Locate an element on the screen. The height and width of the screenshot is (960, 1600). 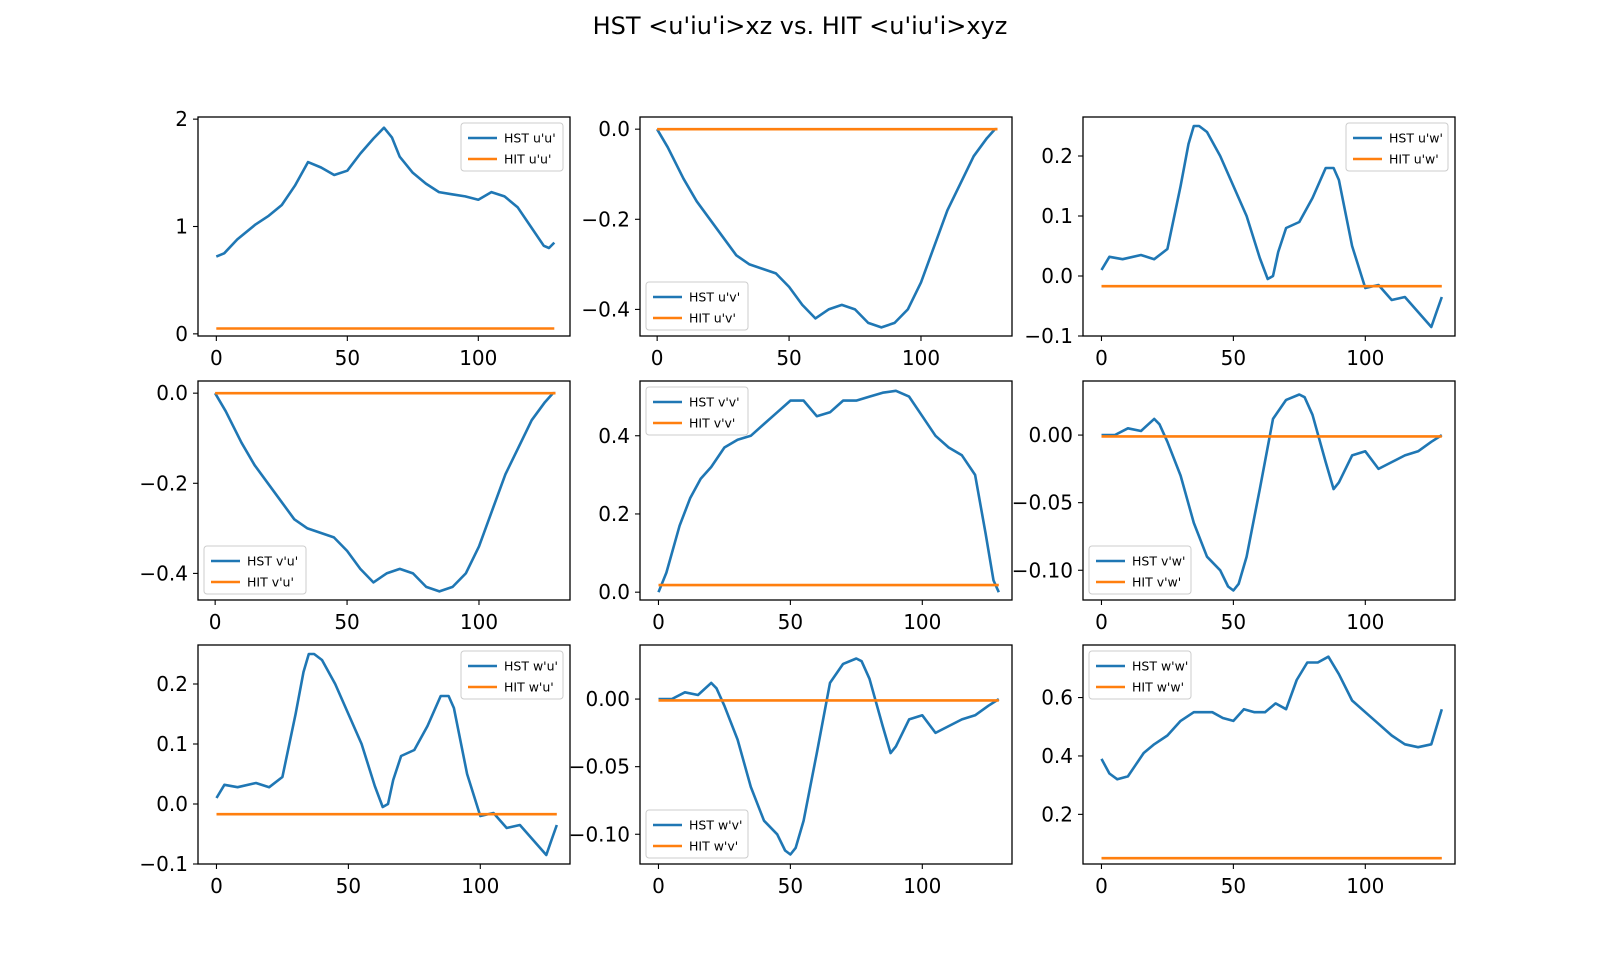
y-tick-label: 0 is located at coordinates (181, 334).